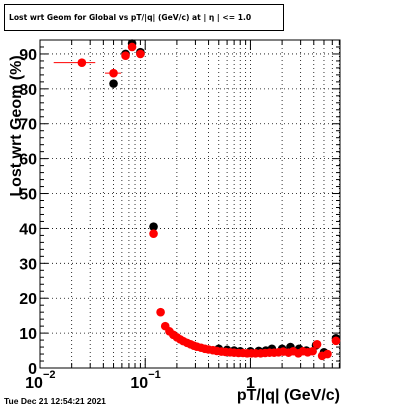 Image resolution: width=400 pixels, height=409 pixels. Describe the element at coordinates (49, 375) in the screenshot. I see `x-tick-exponent: −2` at that location.